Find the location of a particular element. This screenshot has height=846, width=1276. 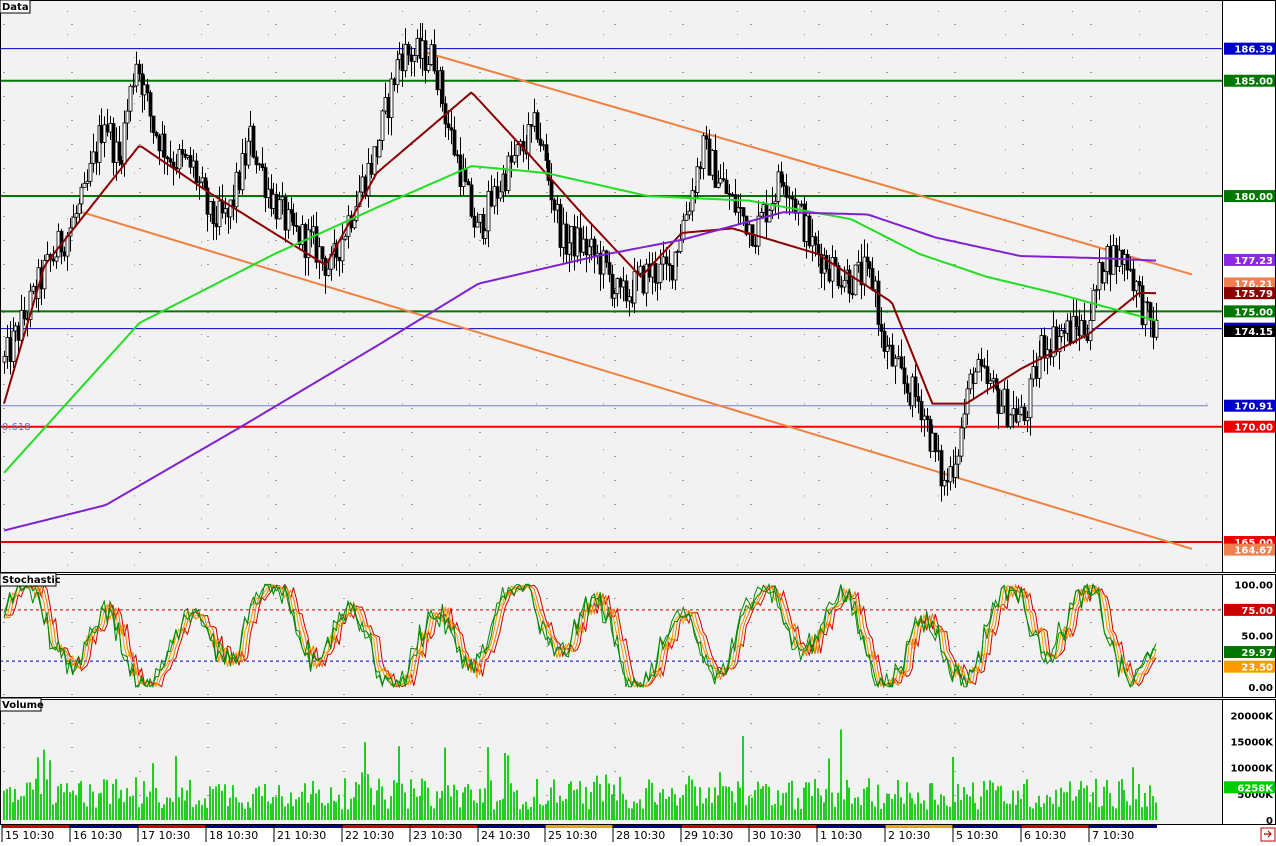

x-tick-label: 30 10:30 is located at coordinates (776, 835).